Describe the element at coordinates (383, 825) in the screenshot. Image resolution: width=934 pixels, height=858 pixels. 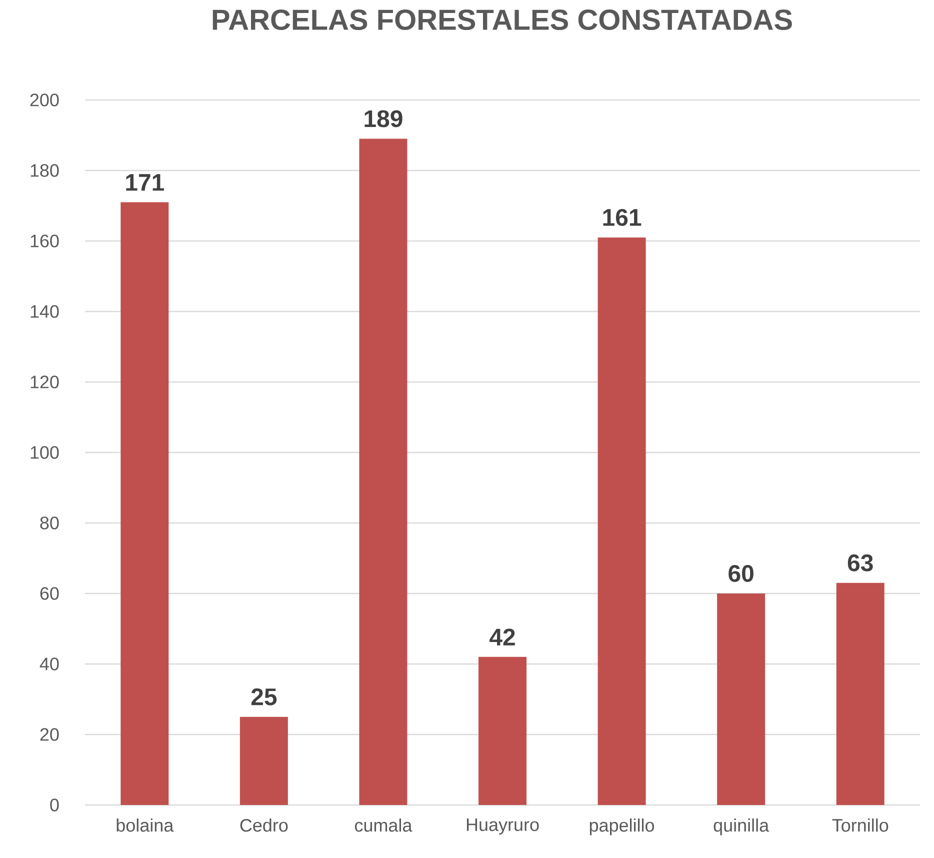
I see `x-tick-label: cumala` at that location.